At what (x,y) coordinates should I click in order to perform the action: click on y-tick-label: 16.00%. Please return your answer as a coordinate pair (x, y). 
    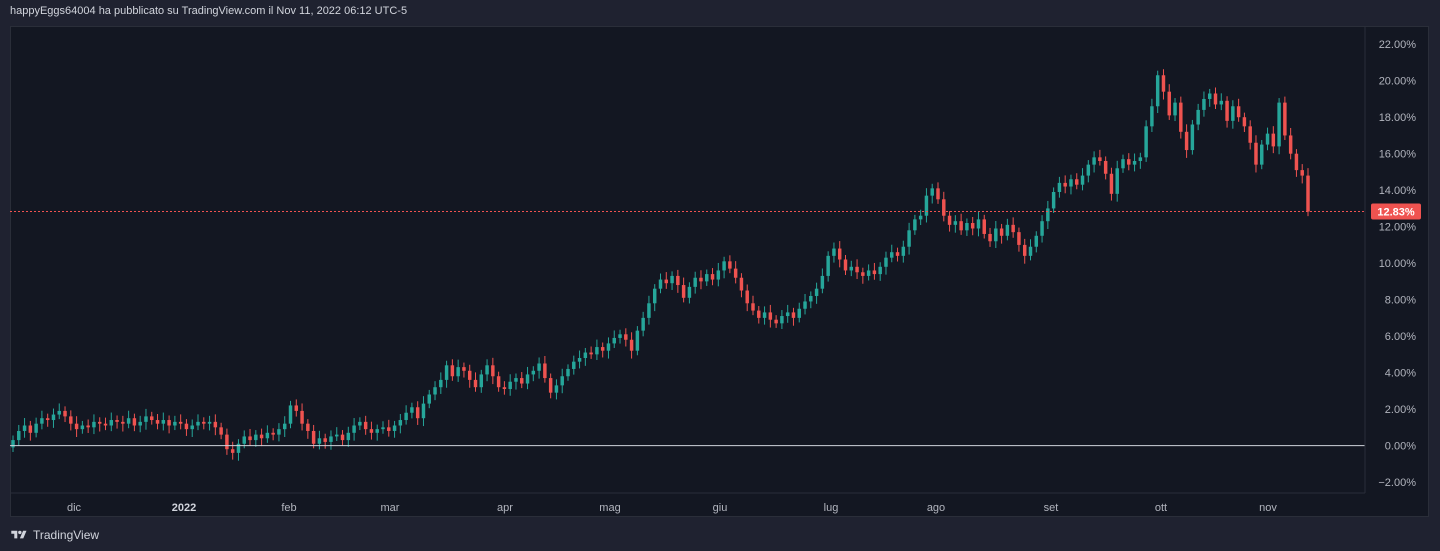
    Looking at the image, I should click on (1398, 155).